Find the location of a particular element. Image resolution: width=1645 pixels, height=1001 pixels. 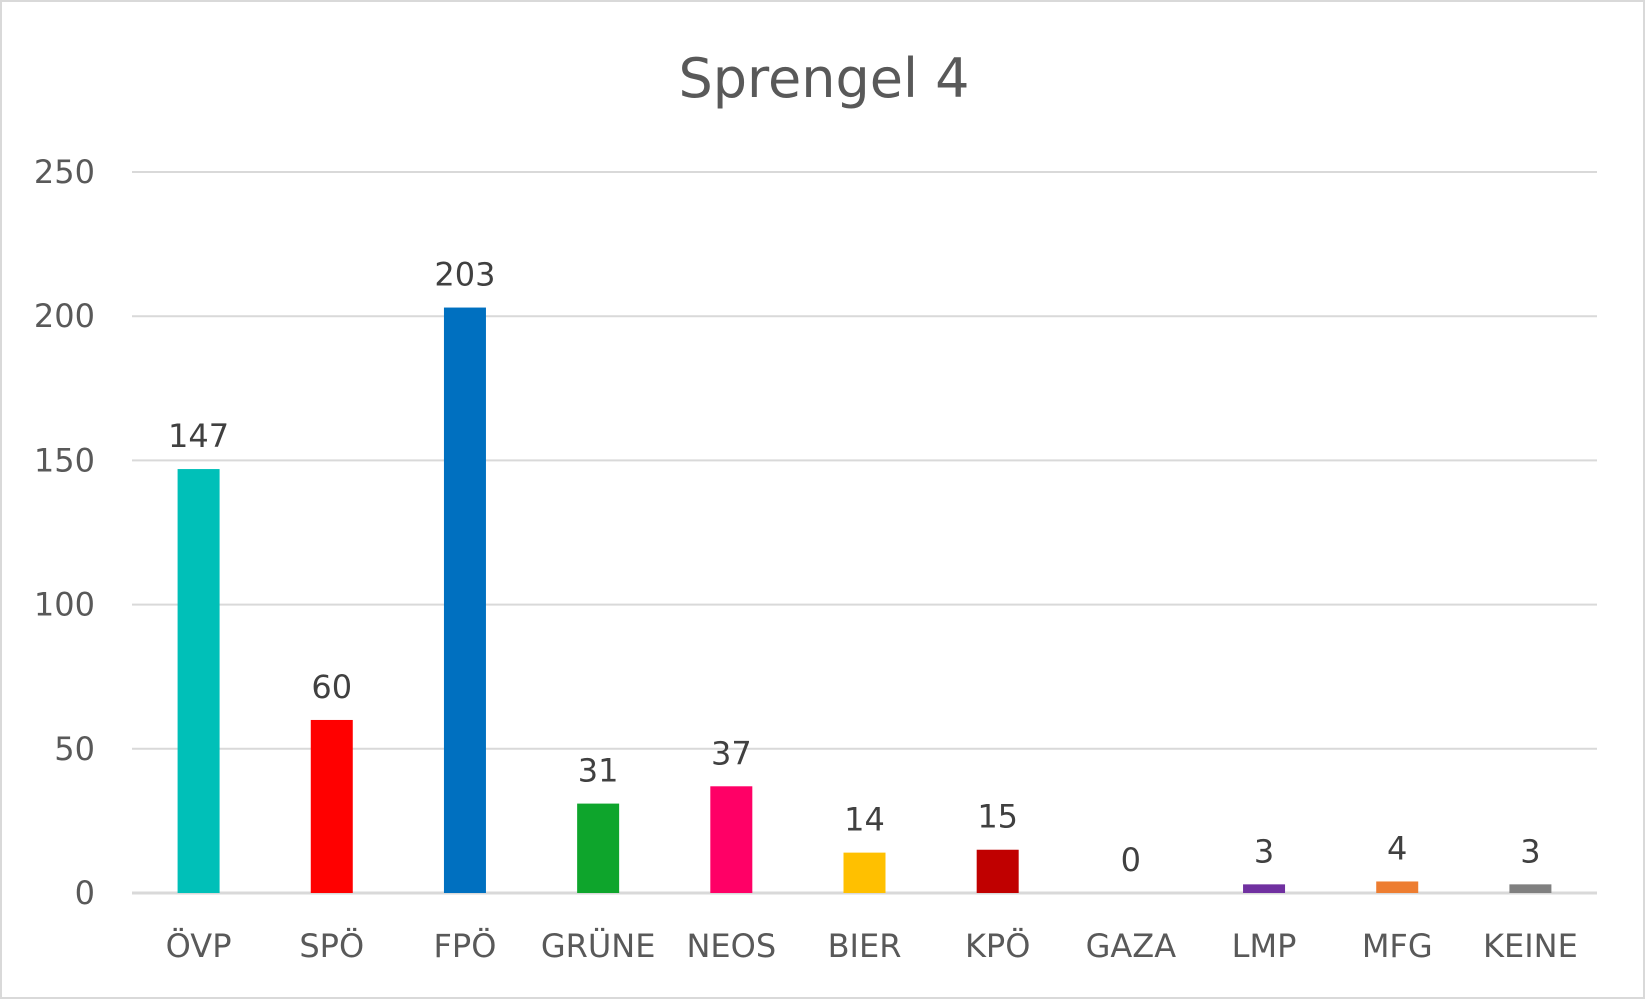

y-tick-label: 200 is located at coordinates (64, 316).